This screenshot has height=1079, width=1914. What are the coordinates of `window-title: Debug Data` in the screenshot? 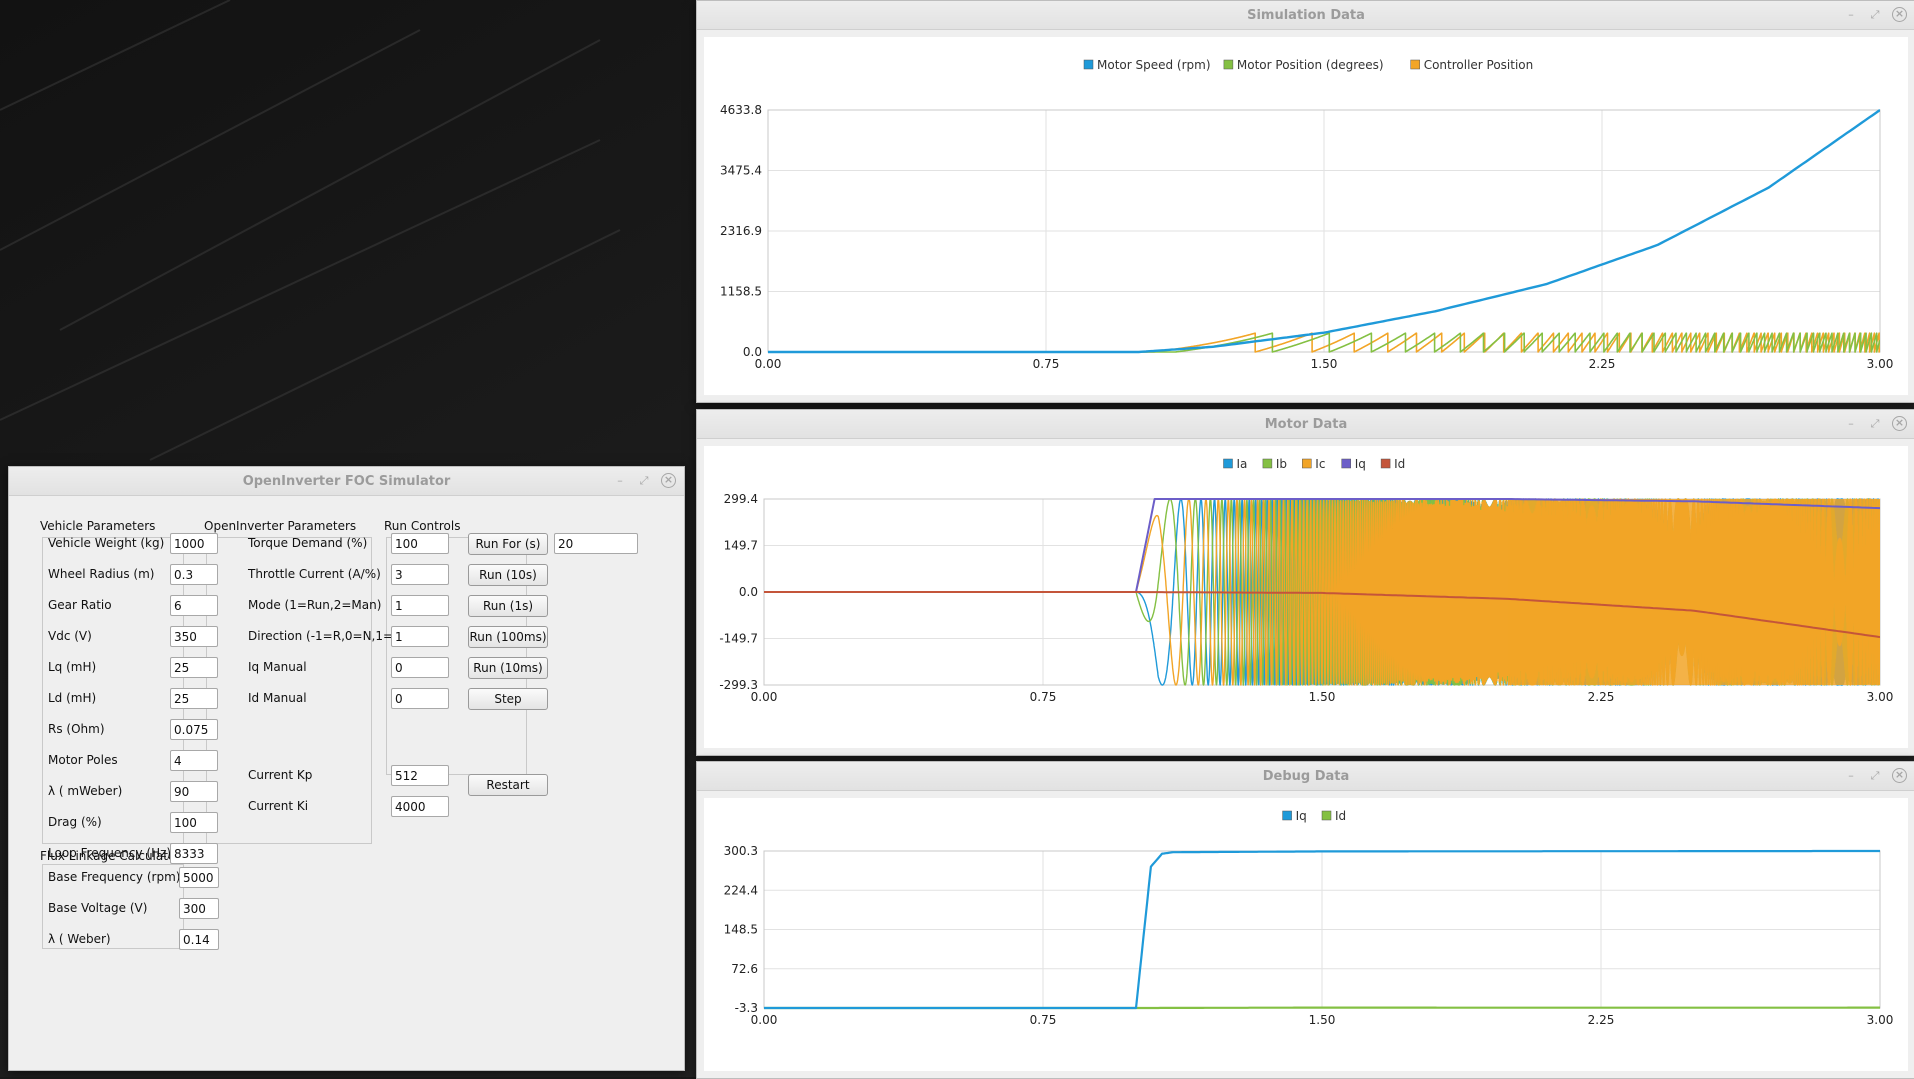 It's located at (1305, 776).